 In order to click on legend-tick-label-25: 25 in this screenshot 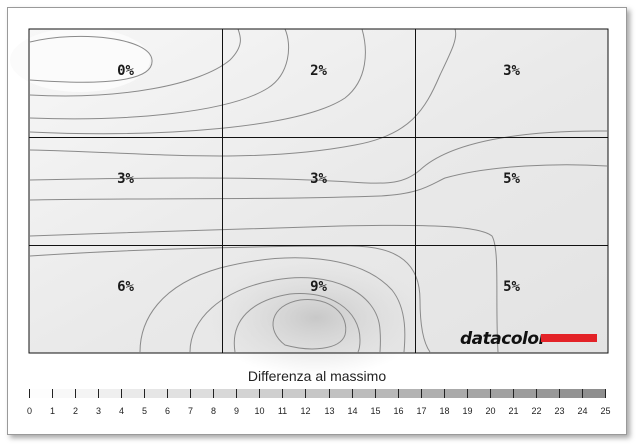, I will do `click(605, 411)`.